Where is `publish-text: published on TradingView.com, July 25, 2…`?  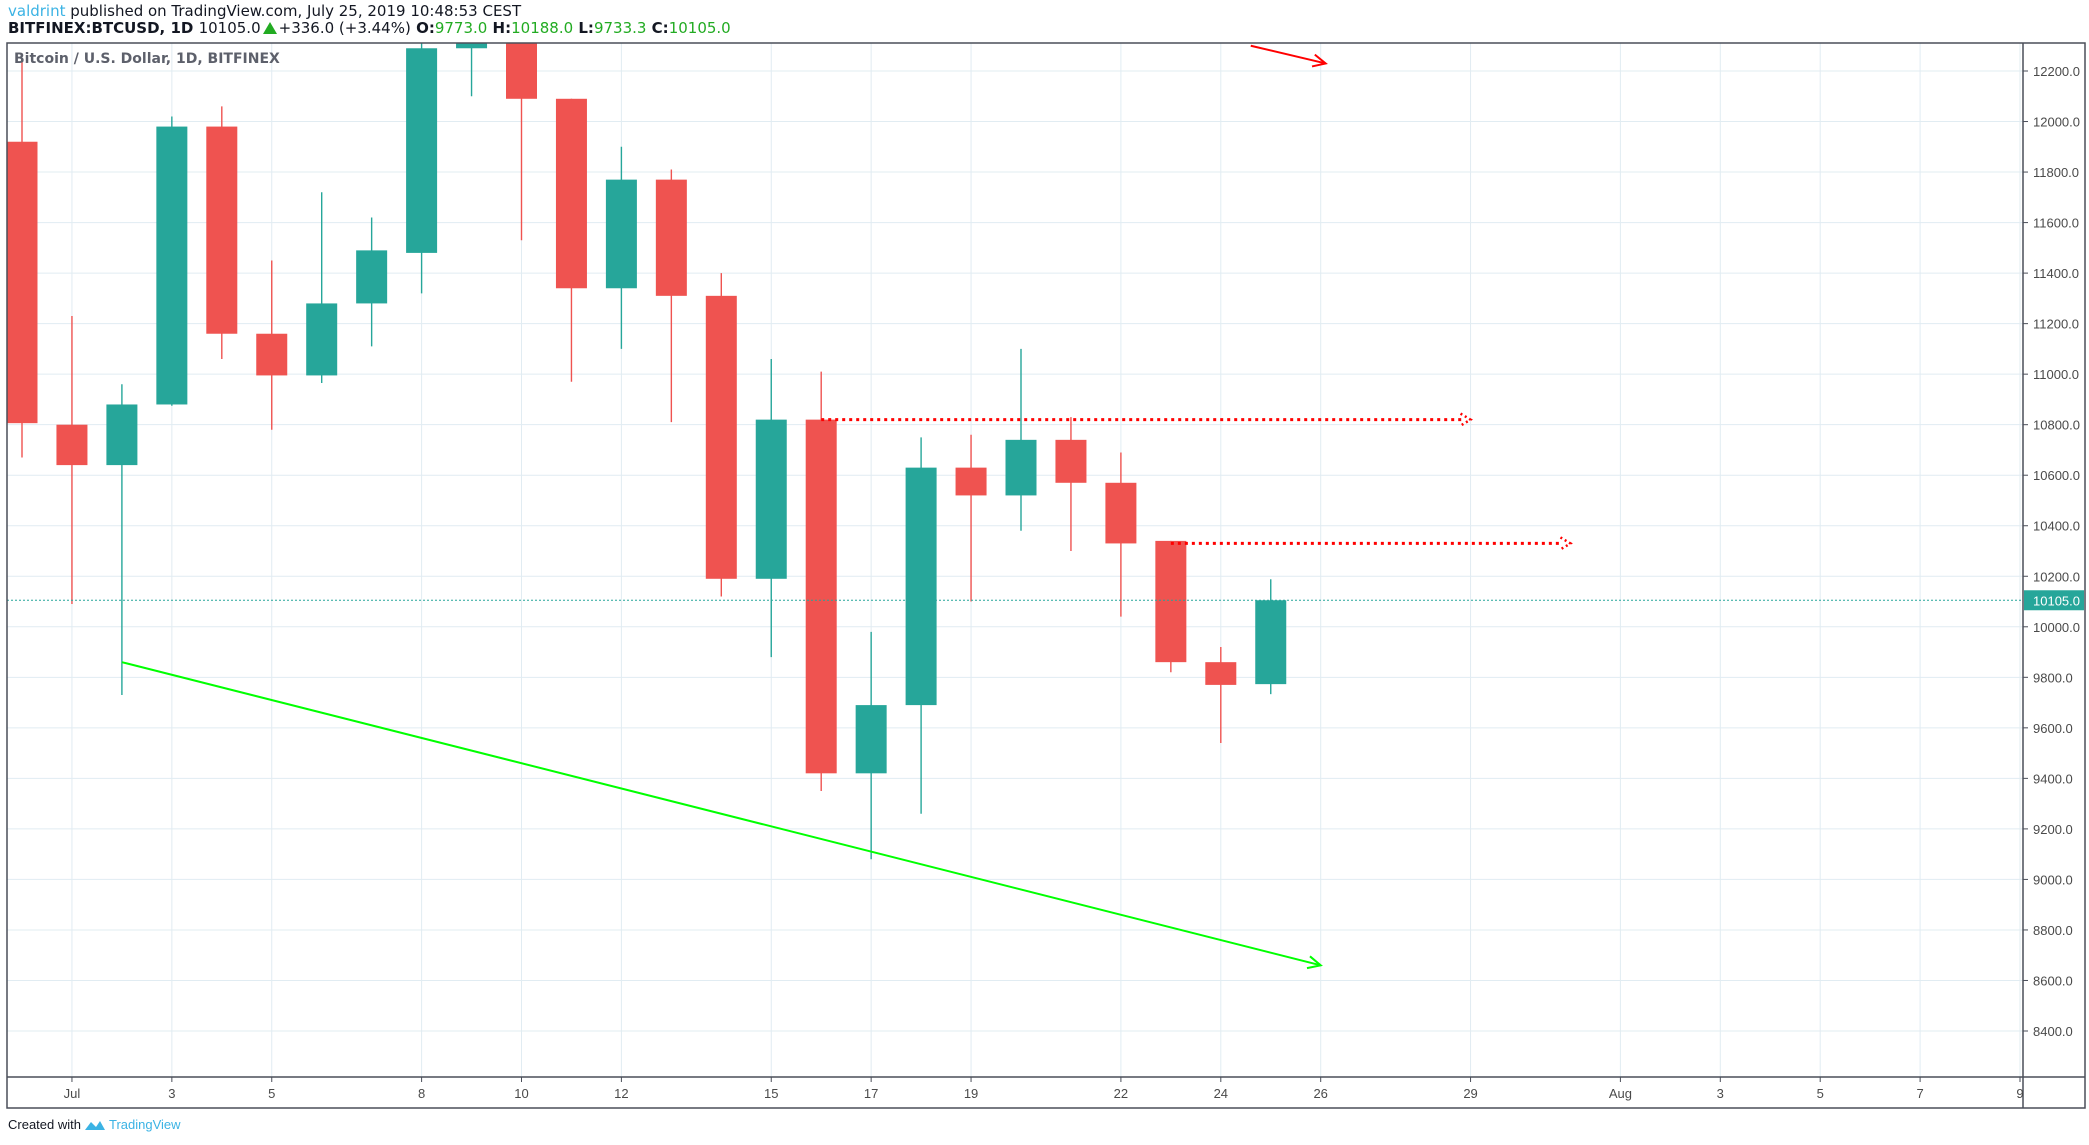
publish-text: published on TradingView.com, July 25, 2… is located at coordinates (293, 11).